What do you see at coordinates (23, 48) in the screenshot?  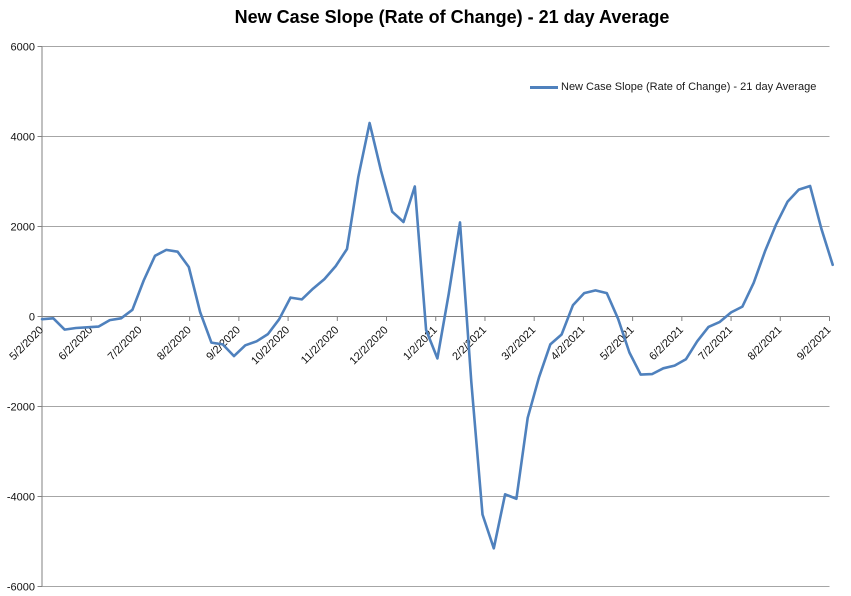 I see `y-axis-label: 6000` at bounding box center [23, 48].